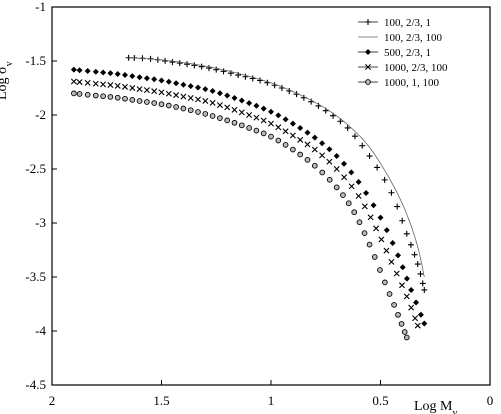 Image resolution: width=501 pixels, height=414 pixels. I want to click on y-axis: -1 -1.5 -2 -2.5 -3 -3.5 -4 -4.5, so click(41, 196).